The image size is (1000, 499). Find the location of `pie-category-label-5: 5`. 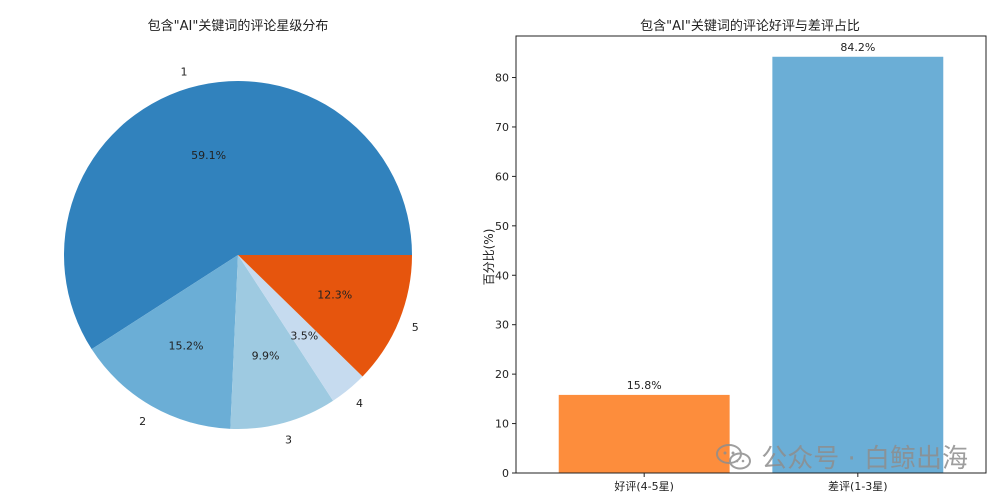

pie-category-label-5: 5 is located at coordinates (415, 327).